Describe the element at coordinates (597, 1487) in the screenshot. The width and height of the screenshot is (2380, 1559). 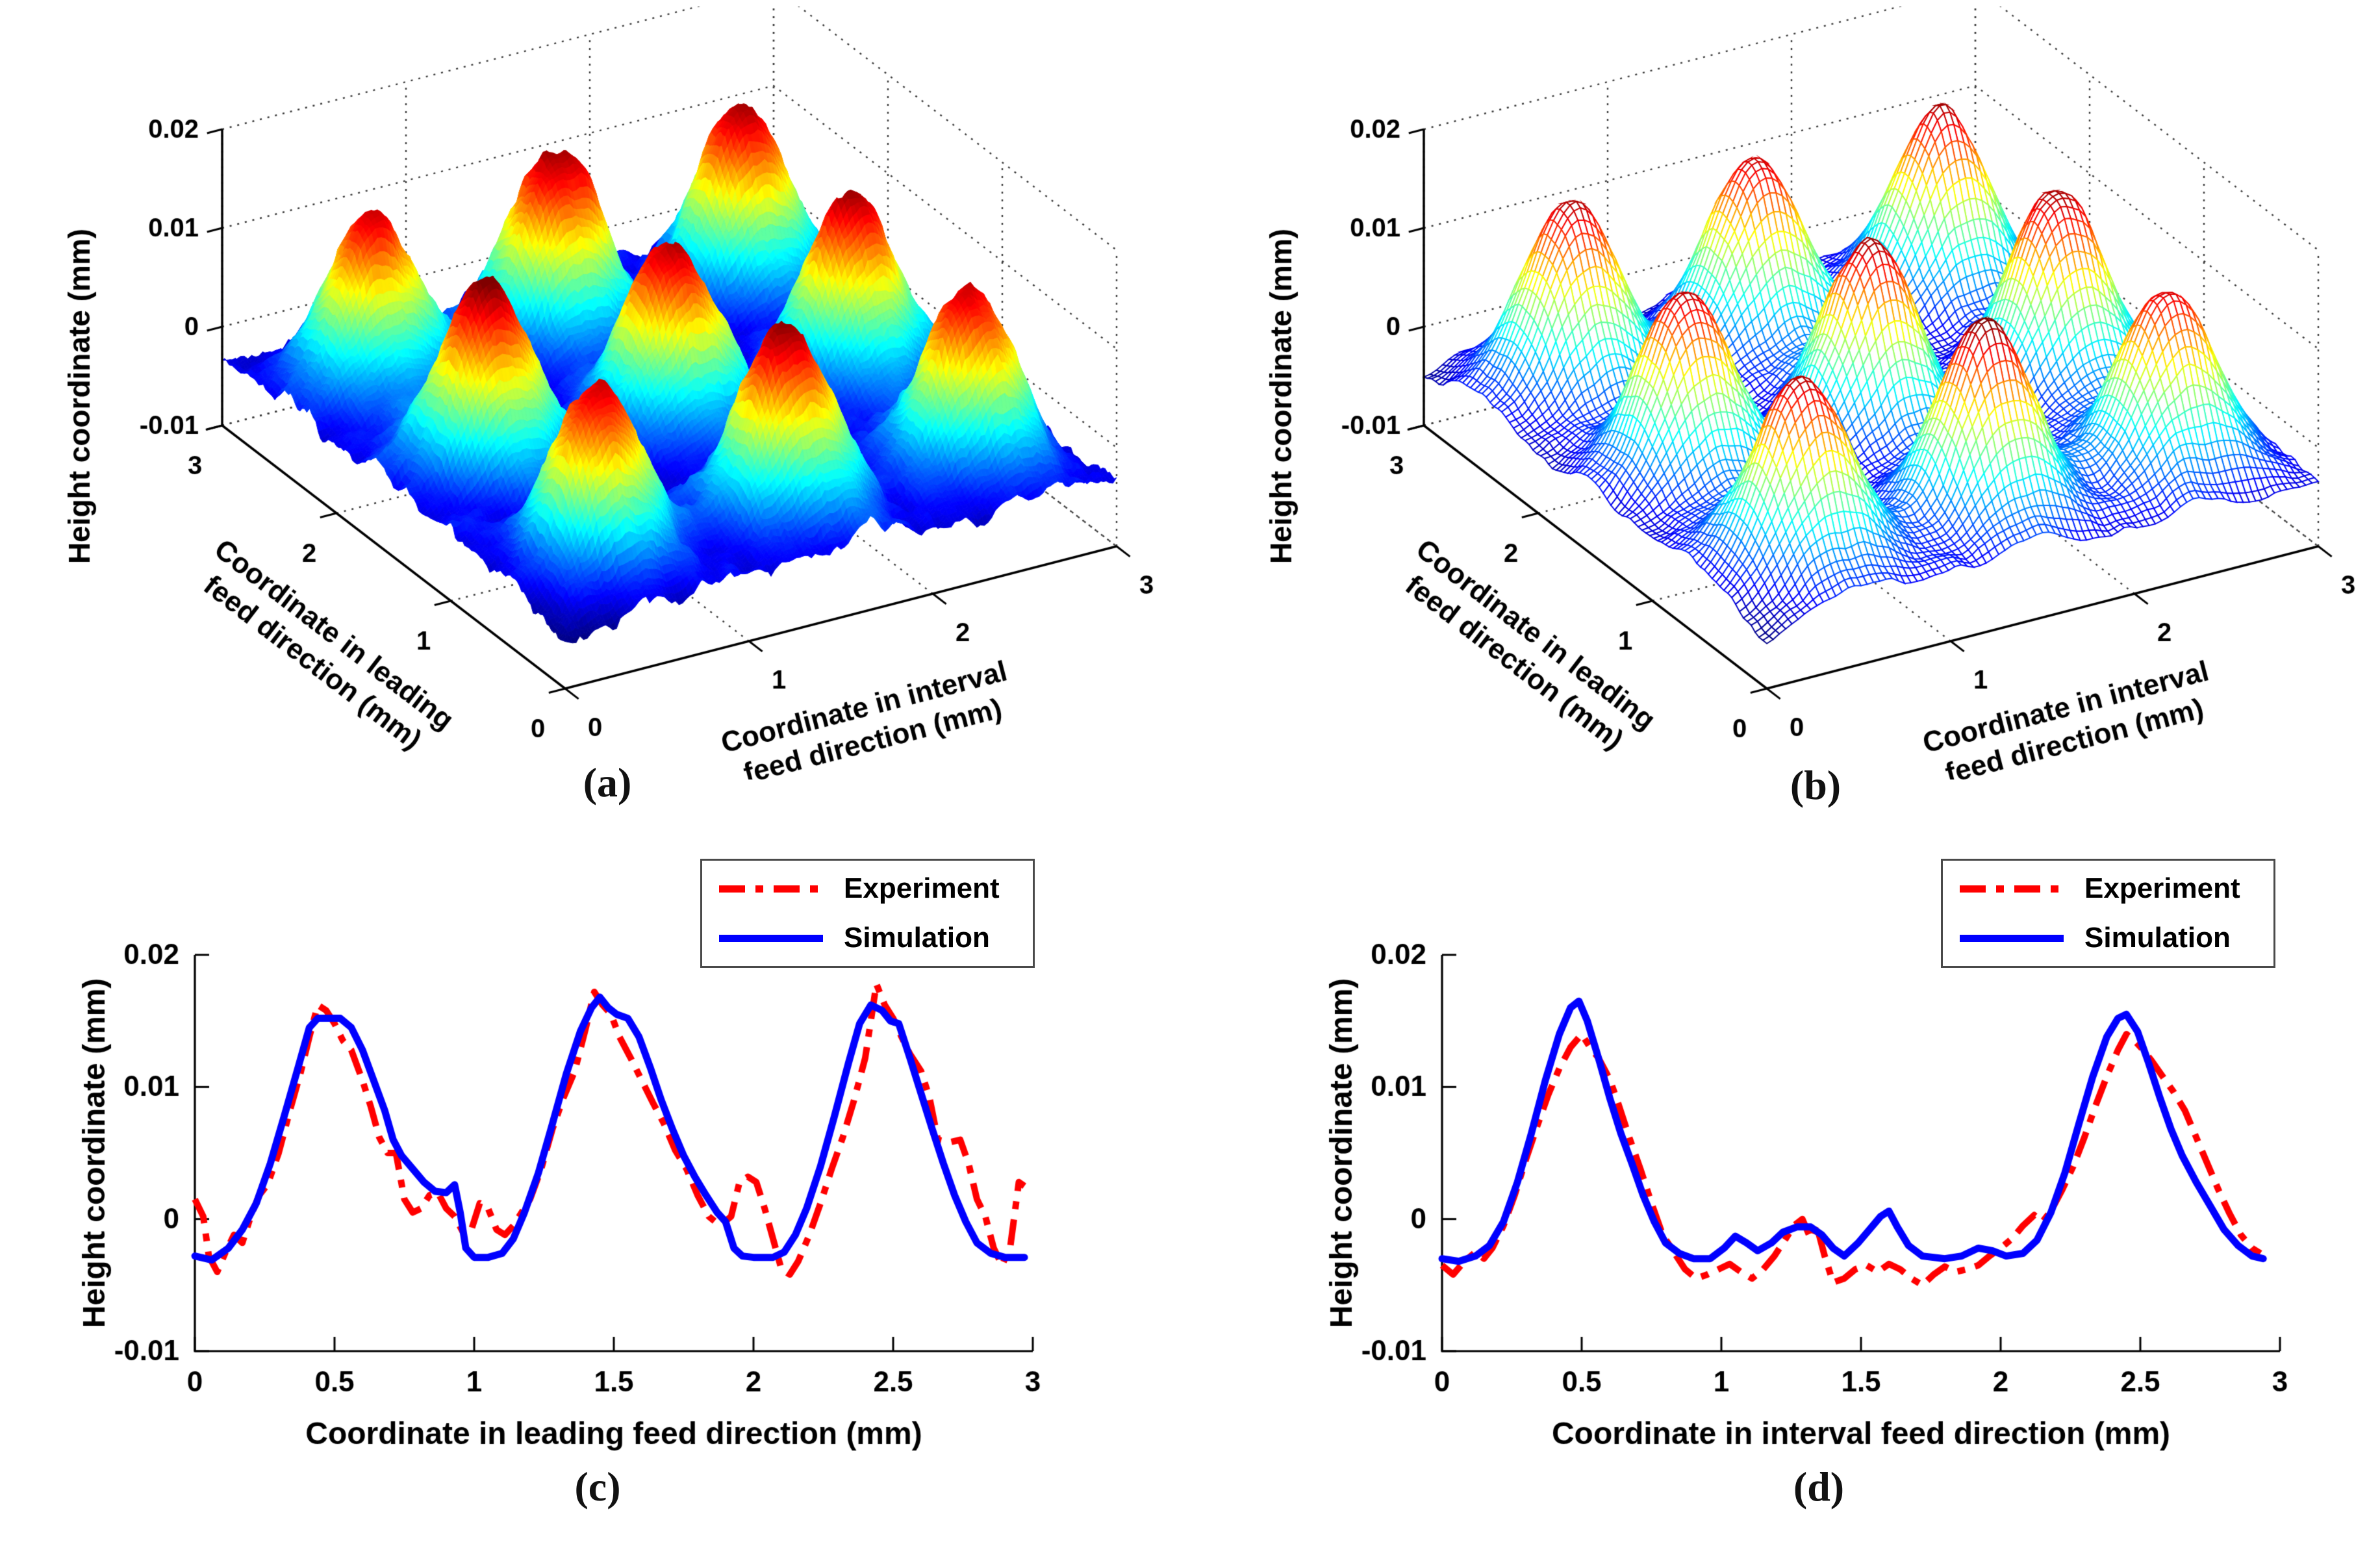
I see `caption-c: (c)` at that location.